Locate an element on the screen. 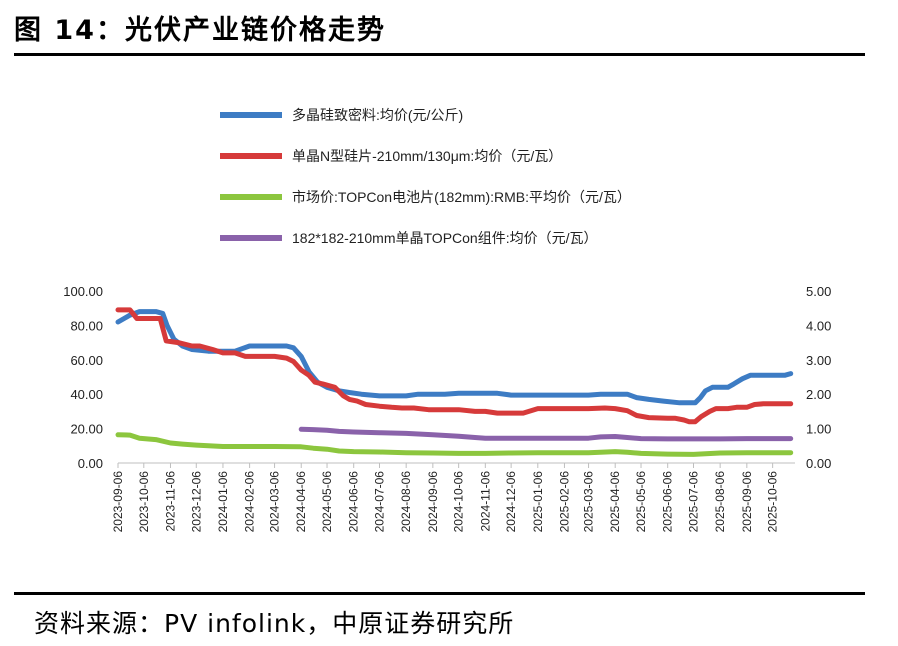 This screenshot has width=898, height=646. x-axis-tick-label: 2025-05-06 is located at coordinates (641, 502).